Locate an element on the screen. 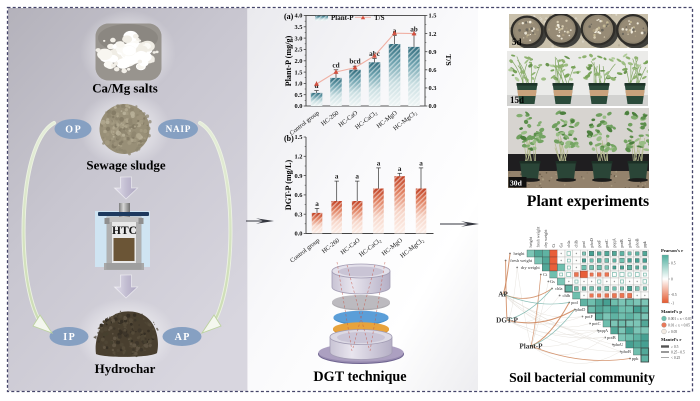 The width and height of the screenshot is (700, 401). svg-text: < 0.25 is located at coordinates (675, 358).